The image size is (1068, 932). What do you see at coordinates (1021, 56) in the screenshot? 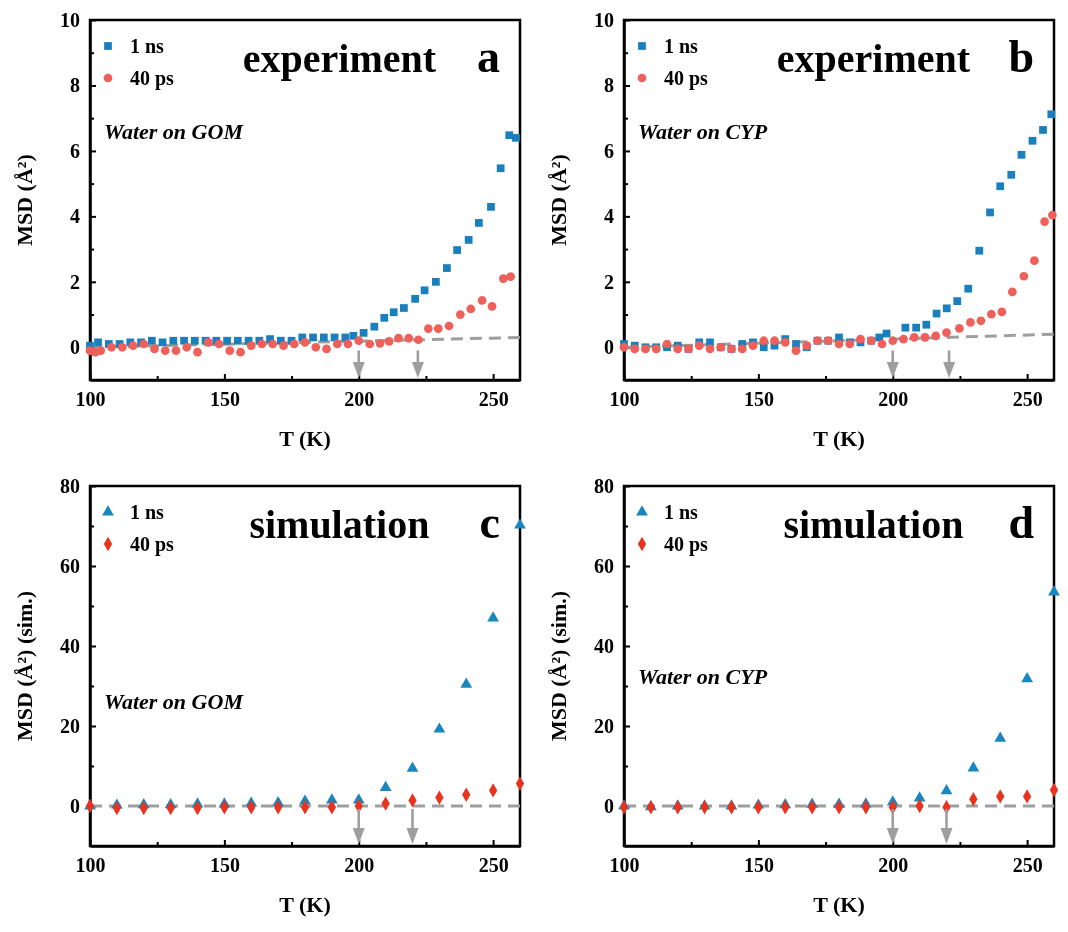
I see `annotation: b` at bounding box center [1021, 56].